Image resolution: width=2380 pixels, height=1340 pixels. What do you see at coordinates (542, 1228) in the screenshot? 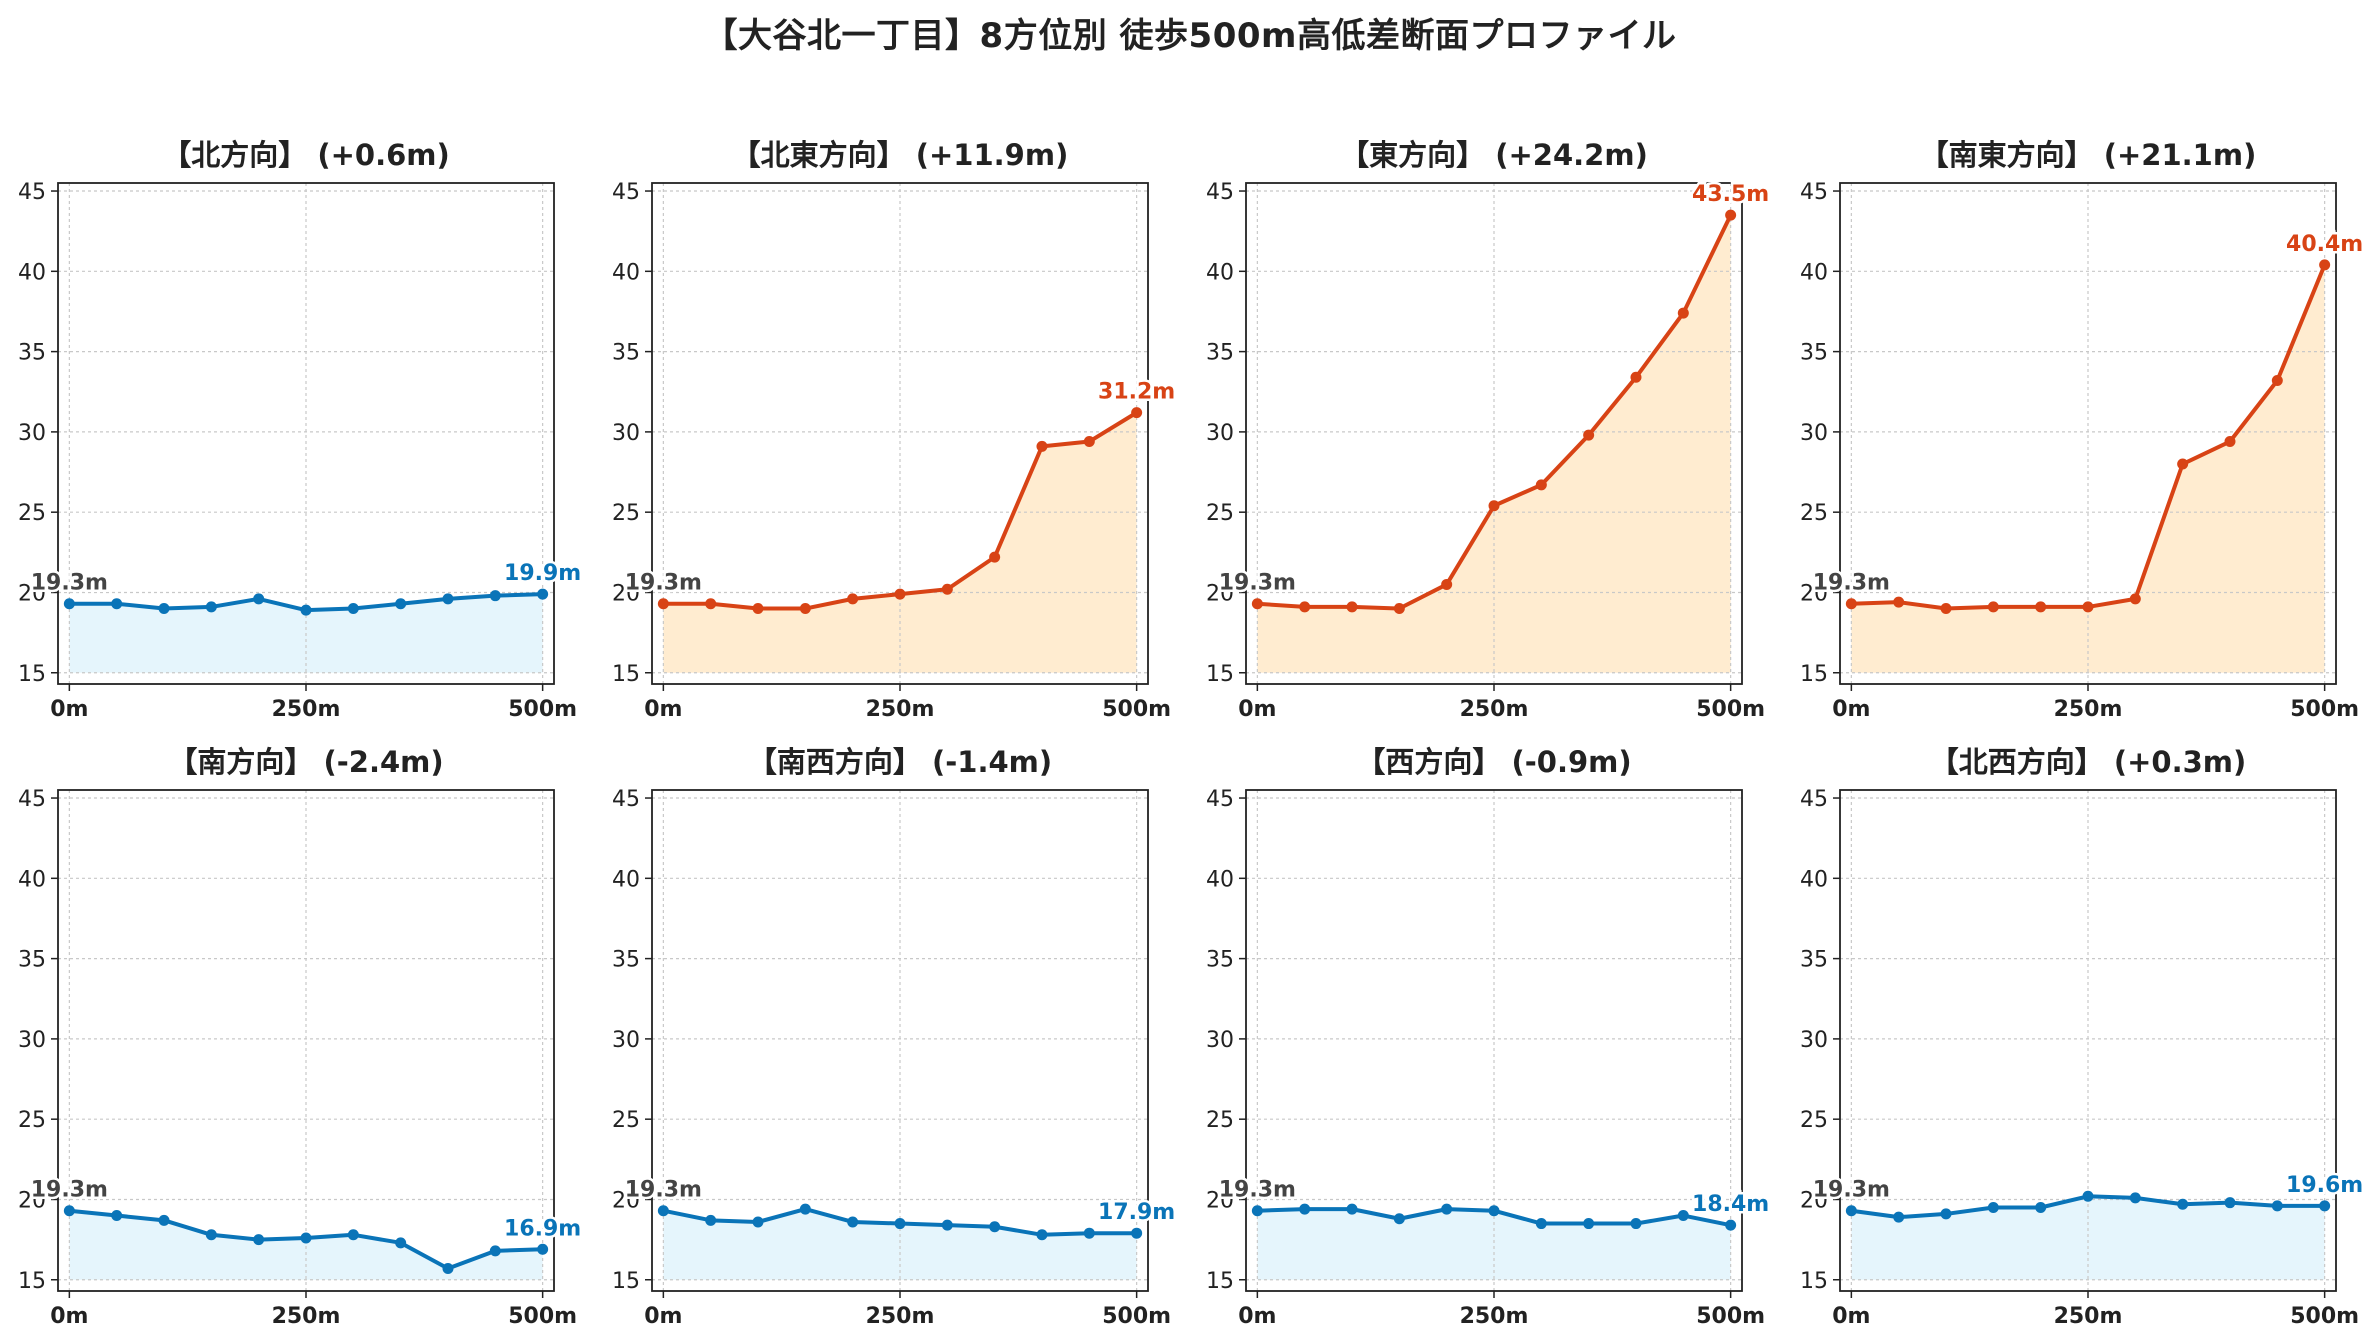
I see `end-value-label: 16.9m` at bounding box center [542, 1228].